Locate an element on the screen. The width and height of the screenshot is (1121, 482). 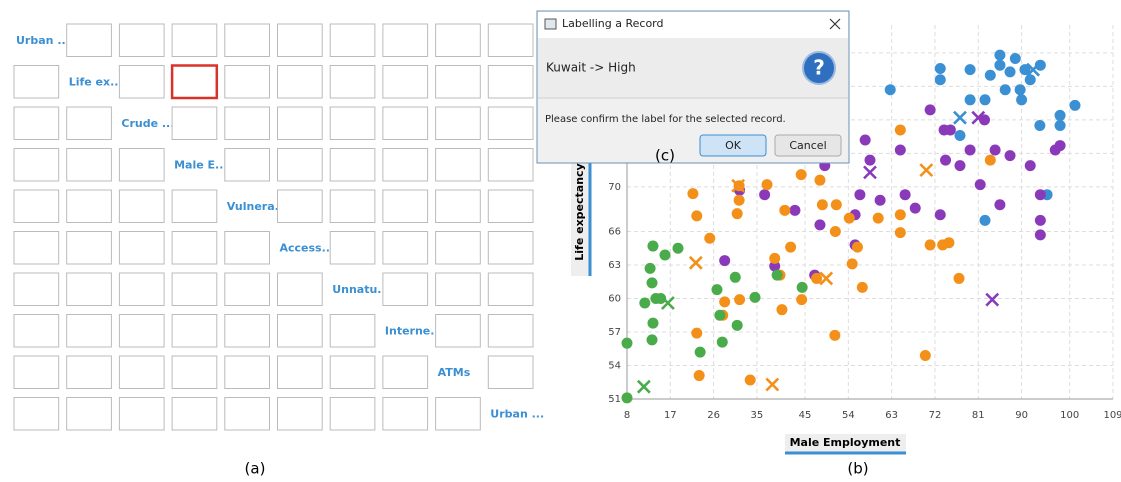
x-tick-label: 63 is located at coordinates (891, 415).